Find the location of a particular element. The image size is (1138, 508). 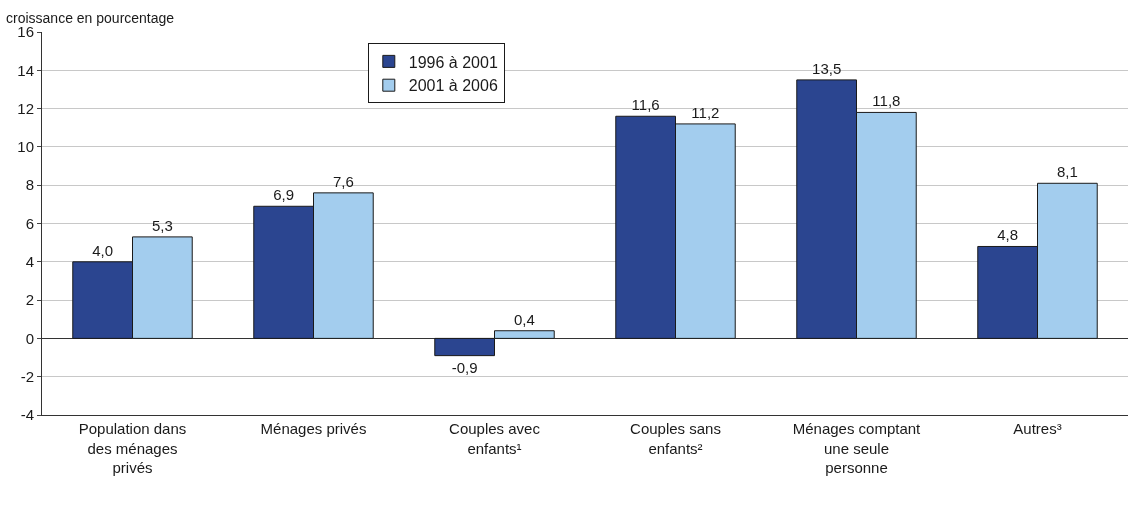

data-label: 5,3 is located at coordinates (162, 225).